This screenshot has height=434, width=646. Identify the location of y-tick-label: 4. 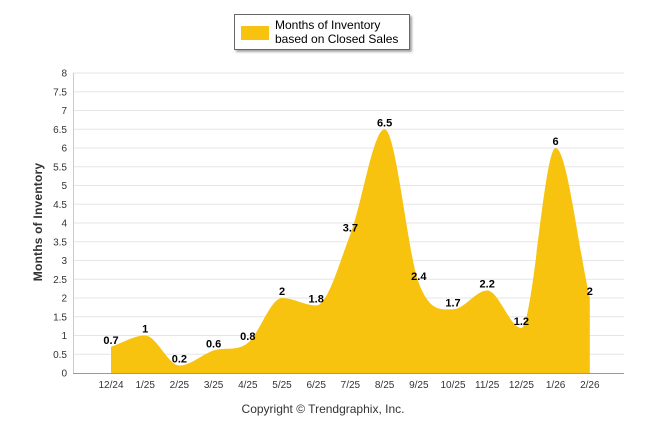
(64, 224).